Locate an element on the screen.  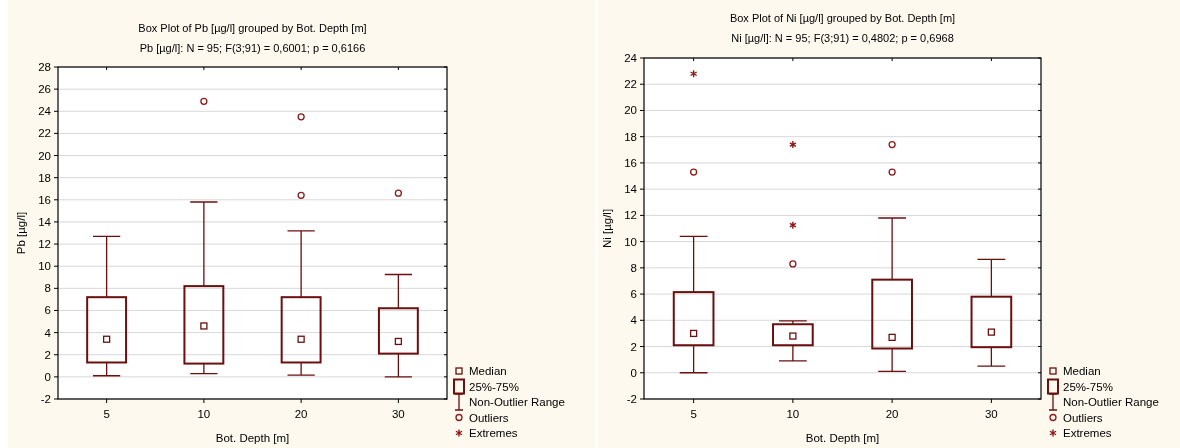
y-tick-label: 28 is located at coordinates (44, 67).